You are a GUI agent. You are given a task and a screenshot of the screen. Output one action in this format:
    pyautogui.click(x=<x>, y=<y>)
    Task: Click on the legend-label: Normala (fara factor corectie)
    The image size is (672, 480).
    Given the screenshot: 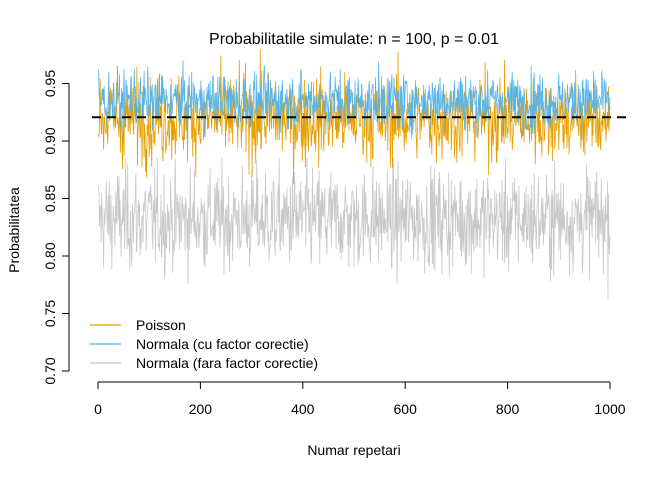 What is the action you would take?
    pyautogui.click(x=227, y=363)
    